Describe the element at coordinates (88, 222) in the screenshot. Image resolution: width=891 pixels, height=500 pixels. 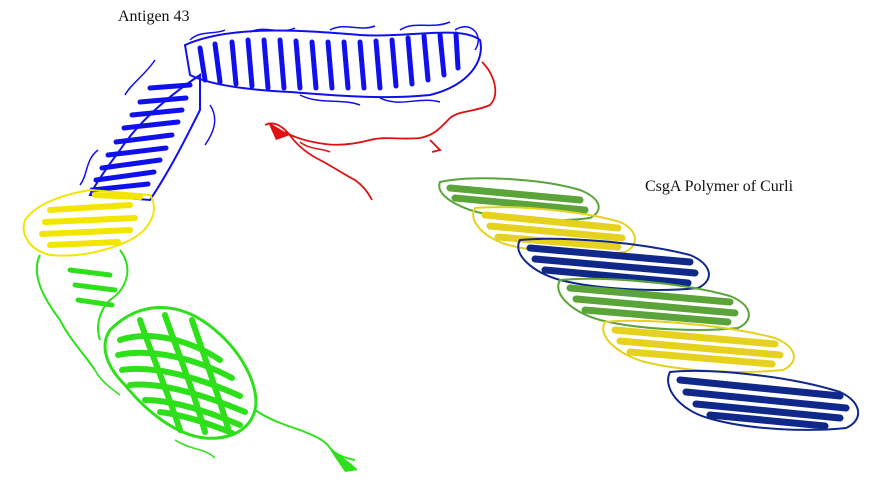
I see `antigen43-yellow-region` at that location.